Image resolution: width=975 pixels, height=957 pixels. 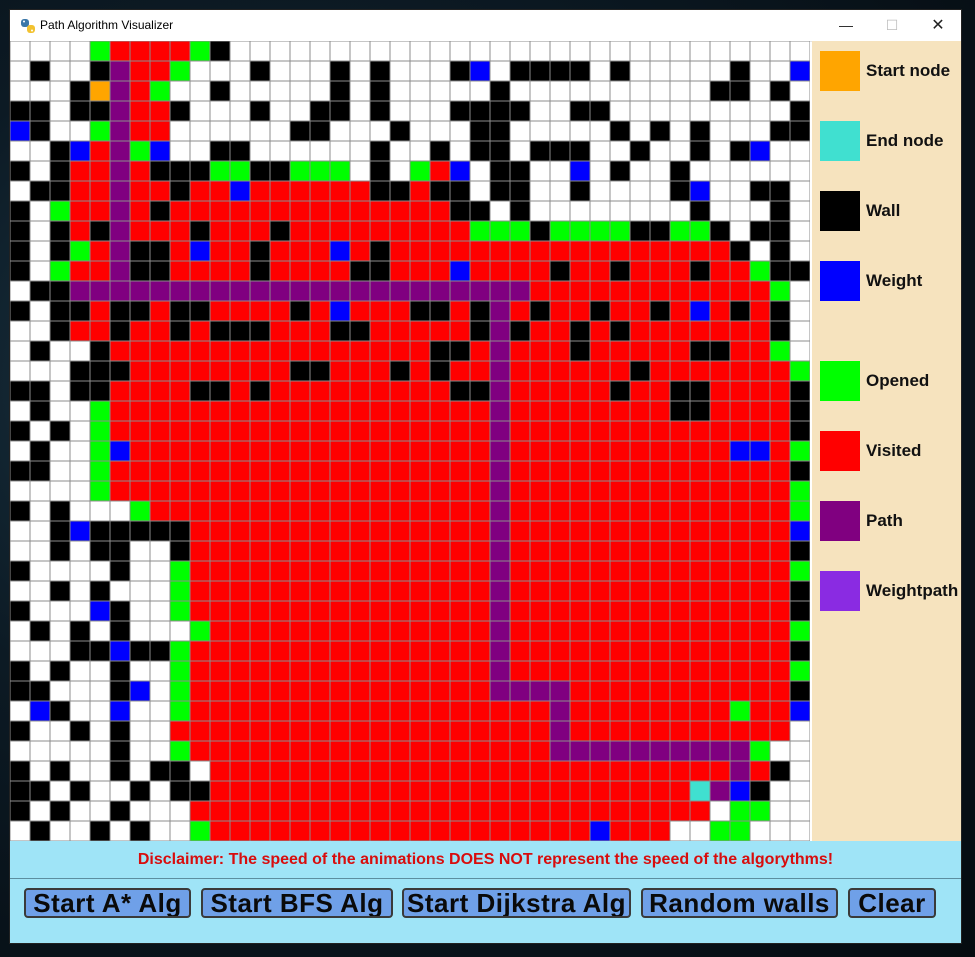 What do you see at coordinates (297, 903) in the screenshot?
I see `start-bfs-button: Start BFS Alg` at bounding box center [297, 903].